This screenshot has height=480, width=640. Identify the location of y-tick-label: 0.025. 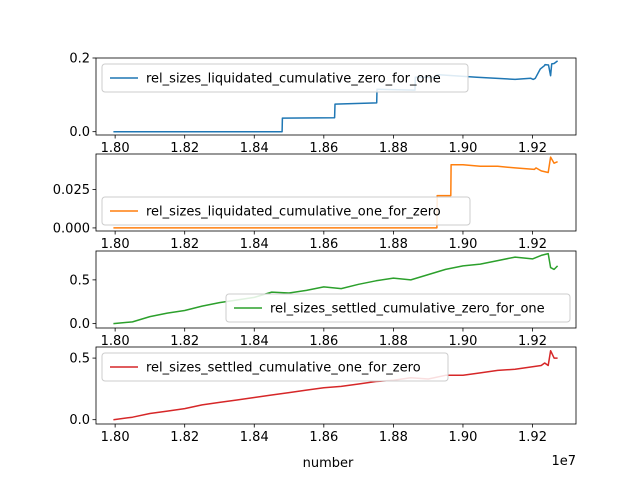
(71, 190).